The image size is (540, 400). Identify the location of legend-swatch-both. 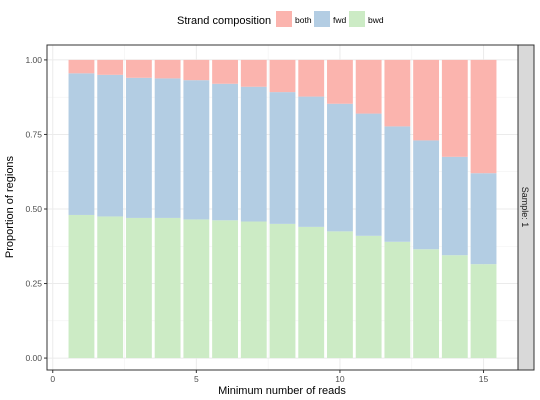
(284, 19).